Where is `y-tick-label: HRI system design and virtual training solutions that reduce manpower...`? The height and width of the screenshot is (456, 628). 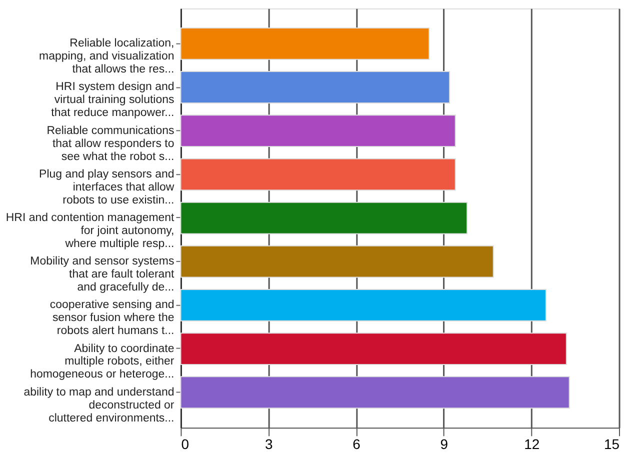 y-tick-label: HRI system design and virtual training solutions that reduce manpower... is located at coordinates (112, 100).